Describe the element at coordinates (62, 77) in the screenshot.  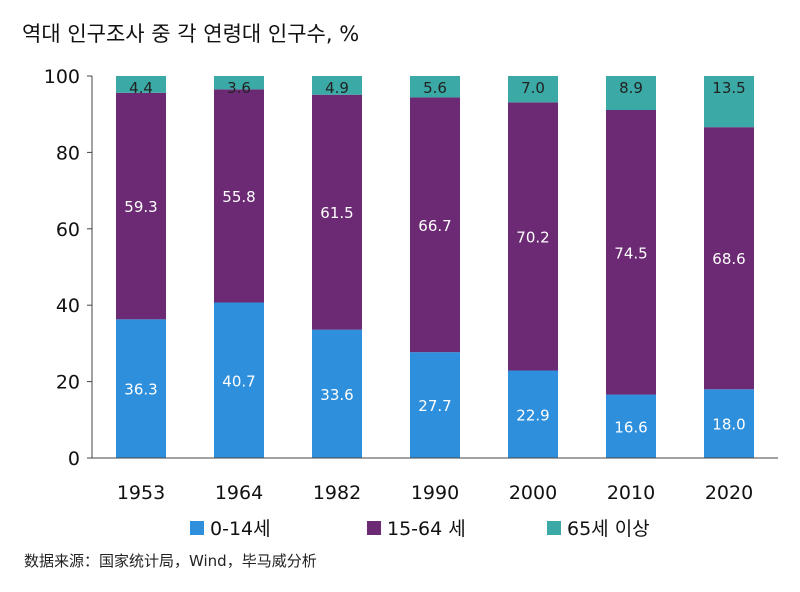
I see `y-tick-label: 100` at that location.